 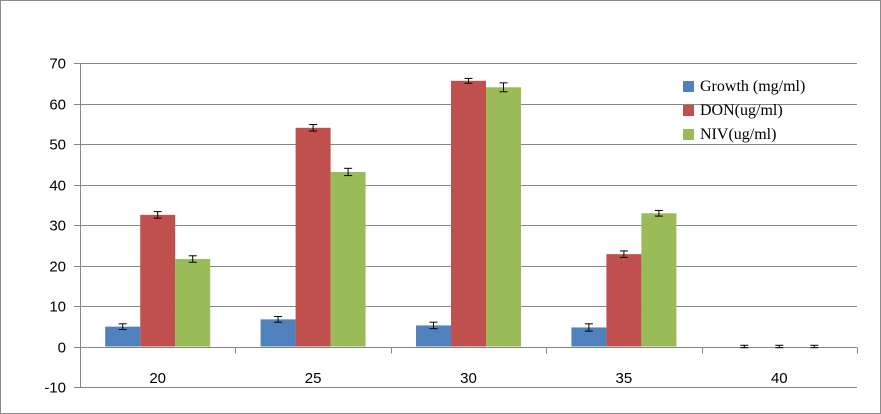 I want to click on y-tick-label: 30, so click(x=57, y=226).